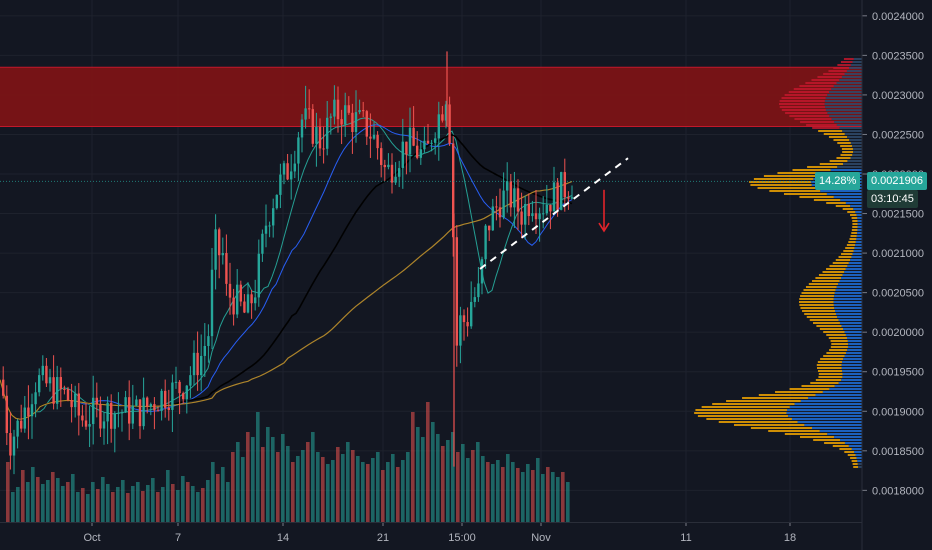  What do you see at coordinates (178, 538) in the screenshot?
I see `x-tick-label: 7` at bounding box center [178, 538].